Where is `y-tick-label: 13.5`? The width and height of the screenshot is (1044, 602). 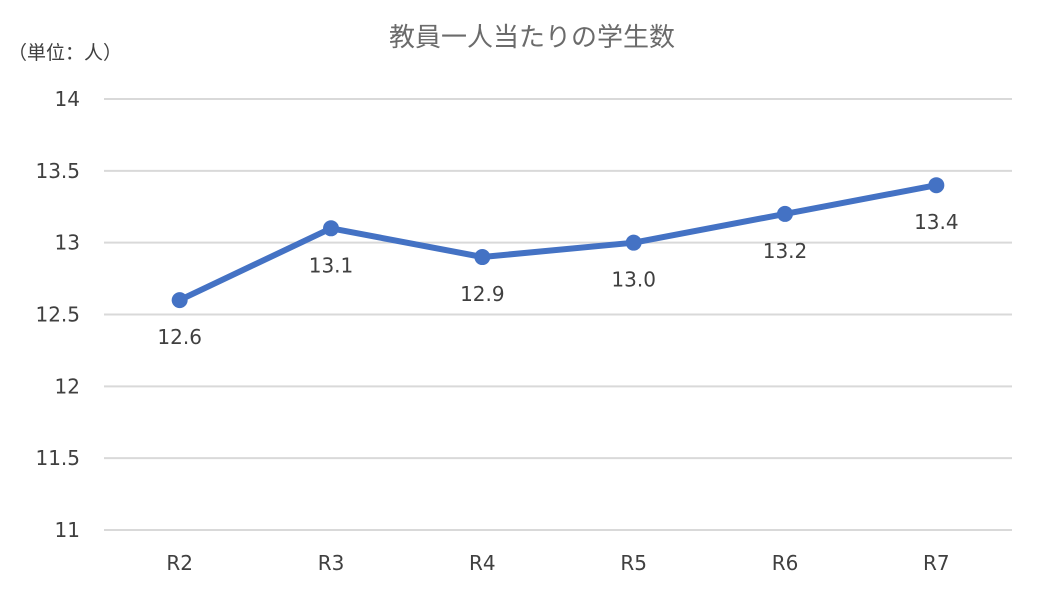 y-tick-label: 13.5 is located at coordinates (57, 171).